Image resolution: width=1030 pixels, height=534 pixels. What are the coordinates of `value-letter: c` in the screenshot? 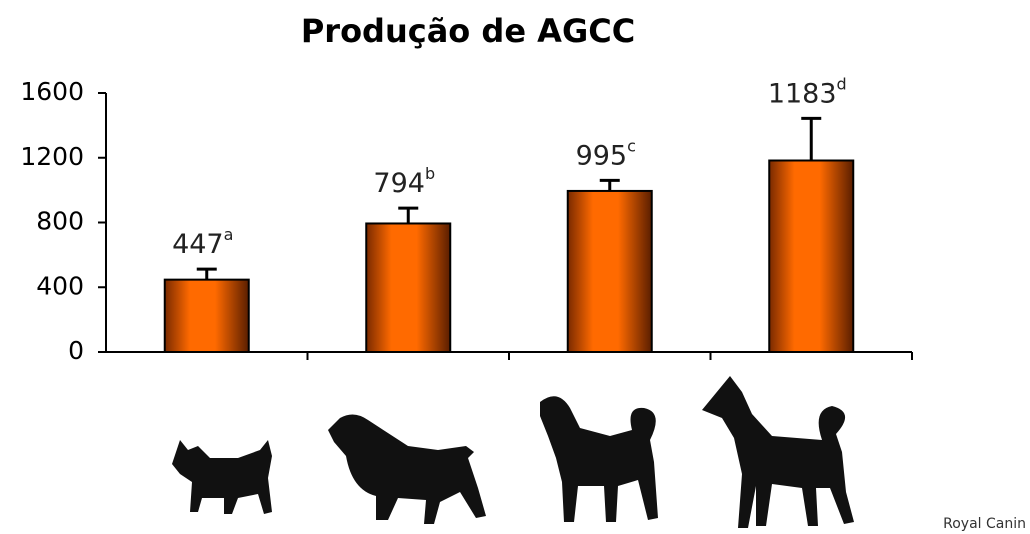 It's located at (631, 145).